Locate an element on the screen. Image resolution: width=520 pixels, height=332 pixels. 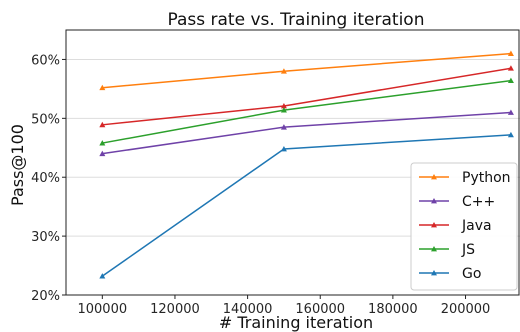
chart-title: Pass rate vs. Training iteration is located at coordinates (296, 20).